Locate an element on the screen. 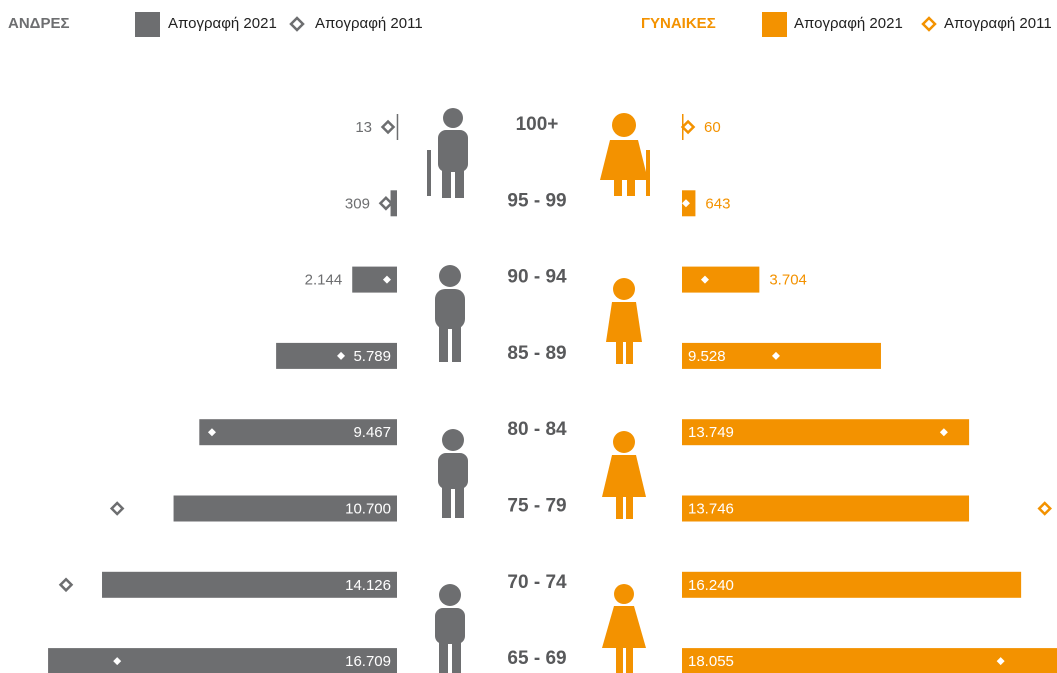  category-label: 80 - 84 is located at coordinates (537, 429).